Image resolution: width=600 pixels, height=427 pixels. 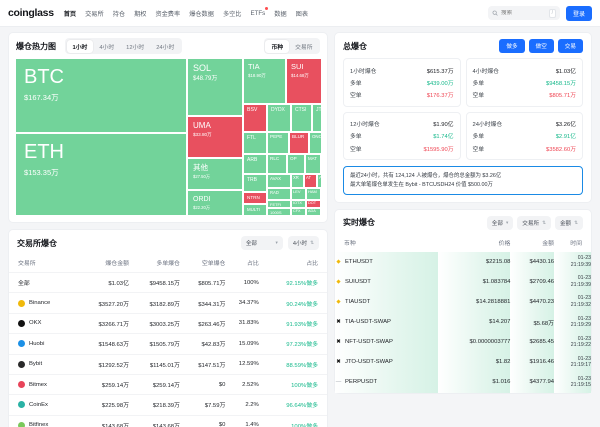 I want to click on treemap-tile: ADA, so click(x=313, y=212).